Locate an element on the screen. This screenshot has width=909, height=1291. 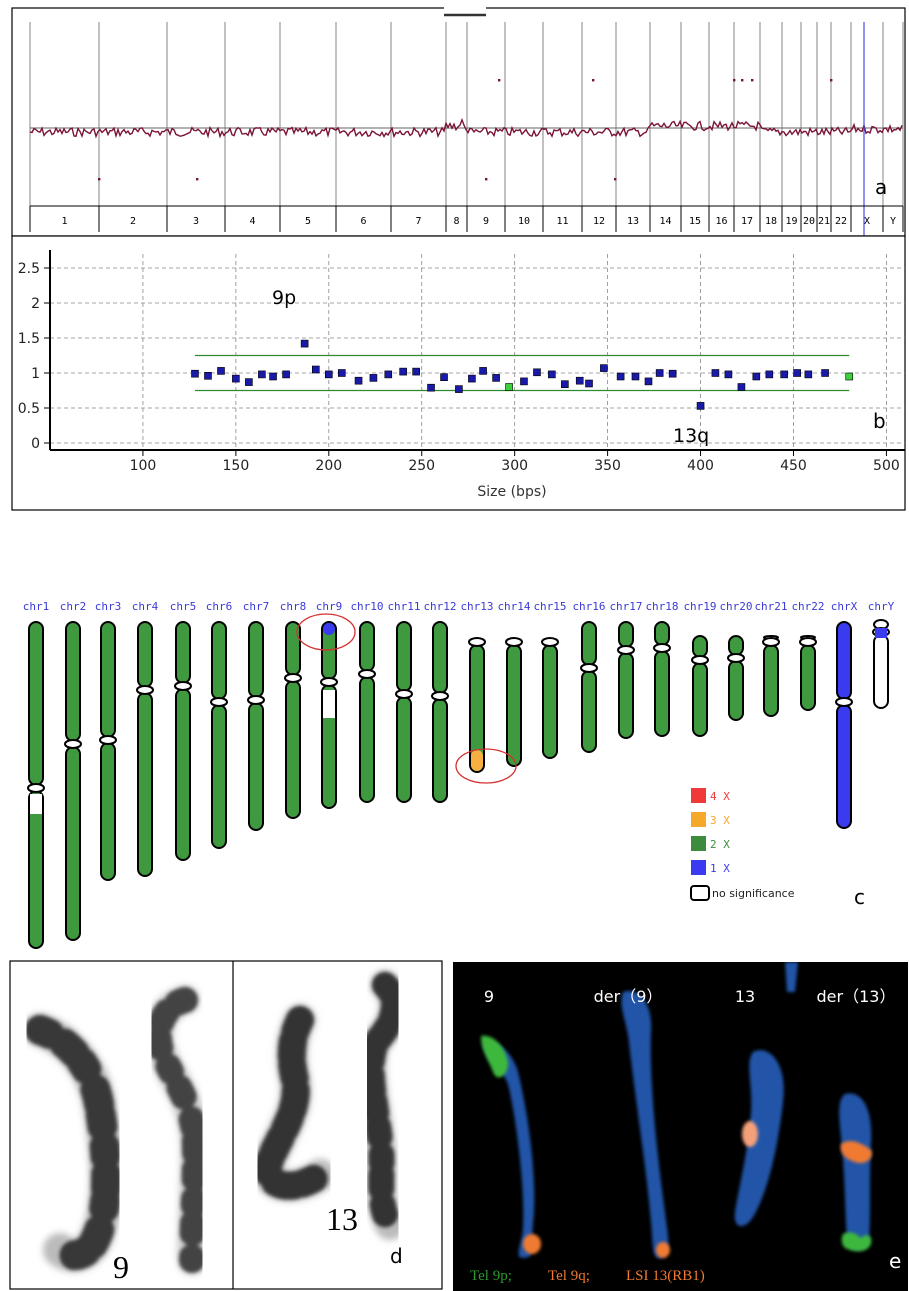
panel-b-ytick-label: 1.5 is located at coordinates (29, 339).